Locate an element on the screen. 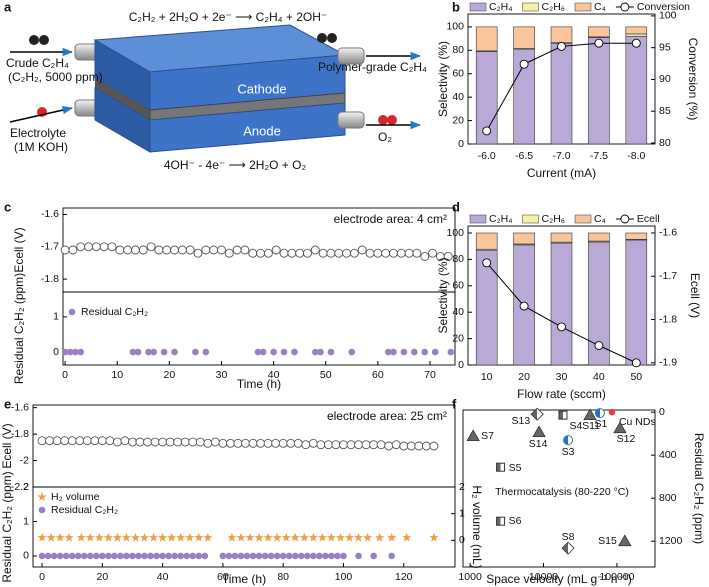 The image size is (709, 587). y-axis-label: Selectivity (%) is located at coordinates (443, 295).